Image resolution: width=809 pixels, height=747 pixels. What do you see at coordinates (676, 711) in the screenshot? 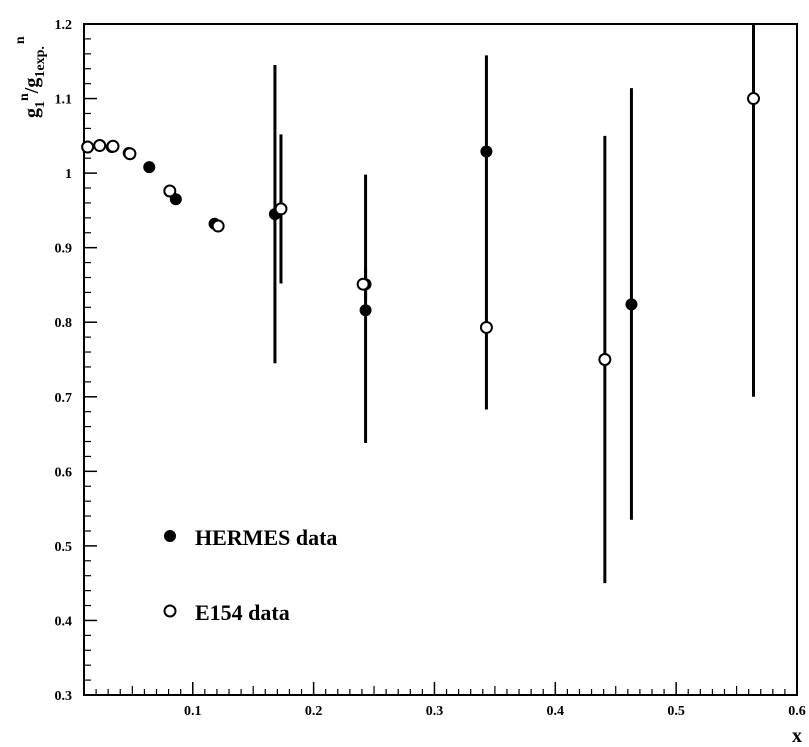
I see `x-tick-label: 0.5` at bounding box center [676, 711].